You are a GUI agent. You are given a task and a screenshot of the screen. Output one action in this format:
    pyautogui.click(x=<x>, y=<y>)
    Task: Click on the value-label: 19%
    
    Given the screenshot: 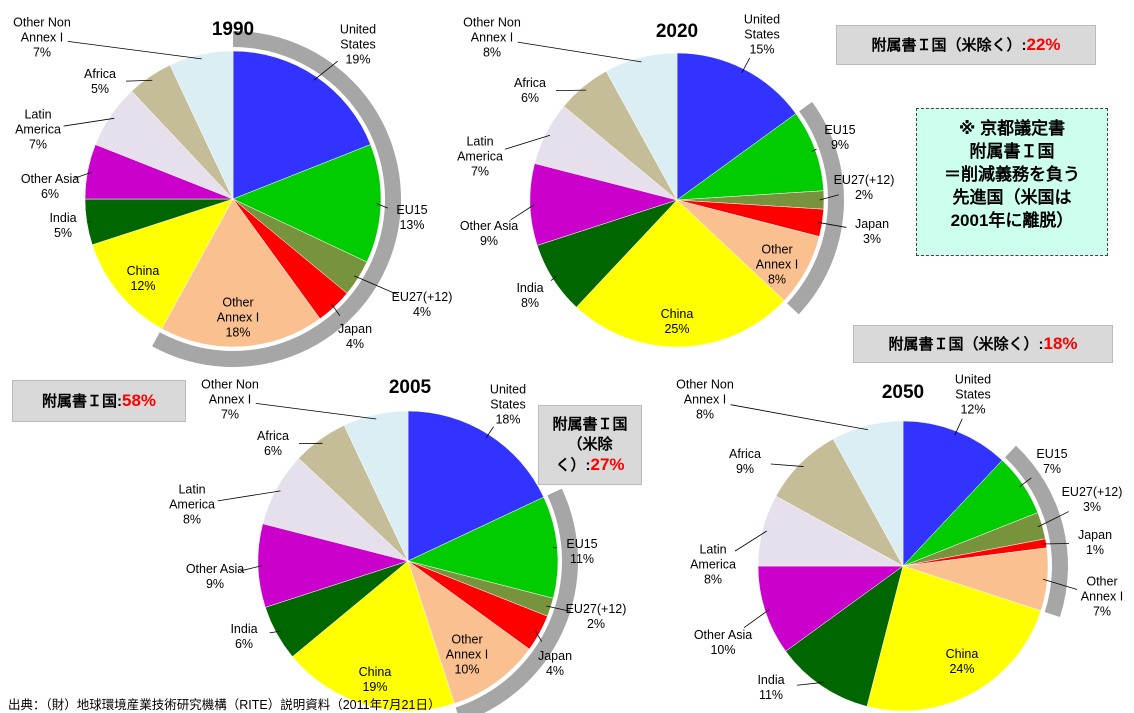 What is the action you would take?
    pyautogui.click(x=358, y=59)
    